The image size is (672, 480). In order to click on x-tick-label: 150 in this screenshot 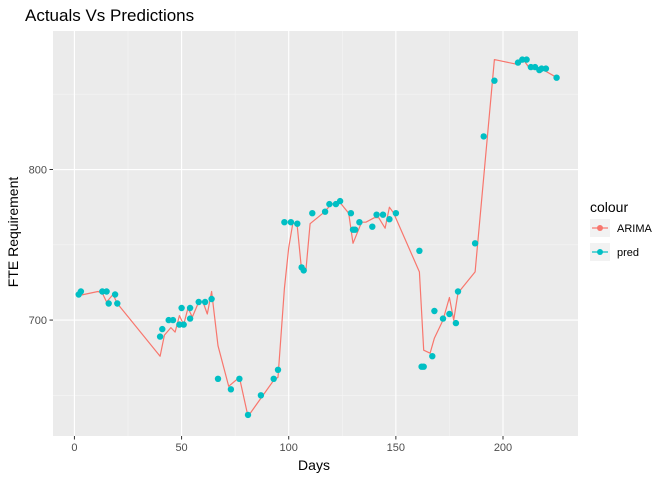, I will do `click(396, 448)`.